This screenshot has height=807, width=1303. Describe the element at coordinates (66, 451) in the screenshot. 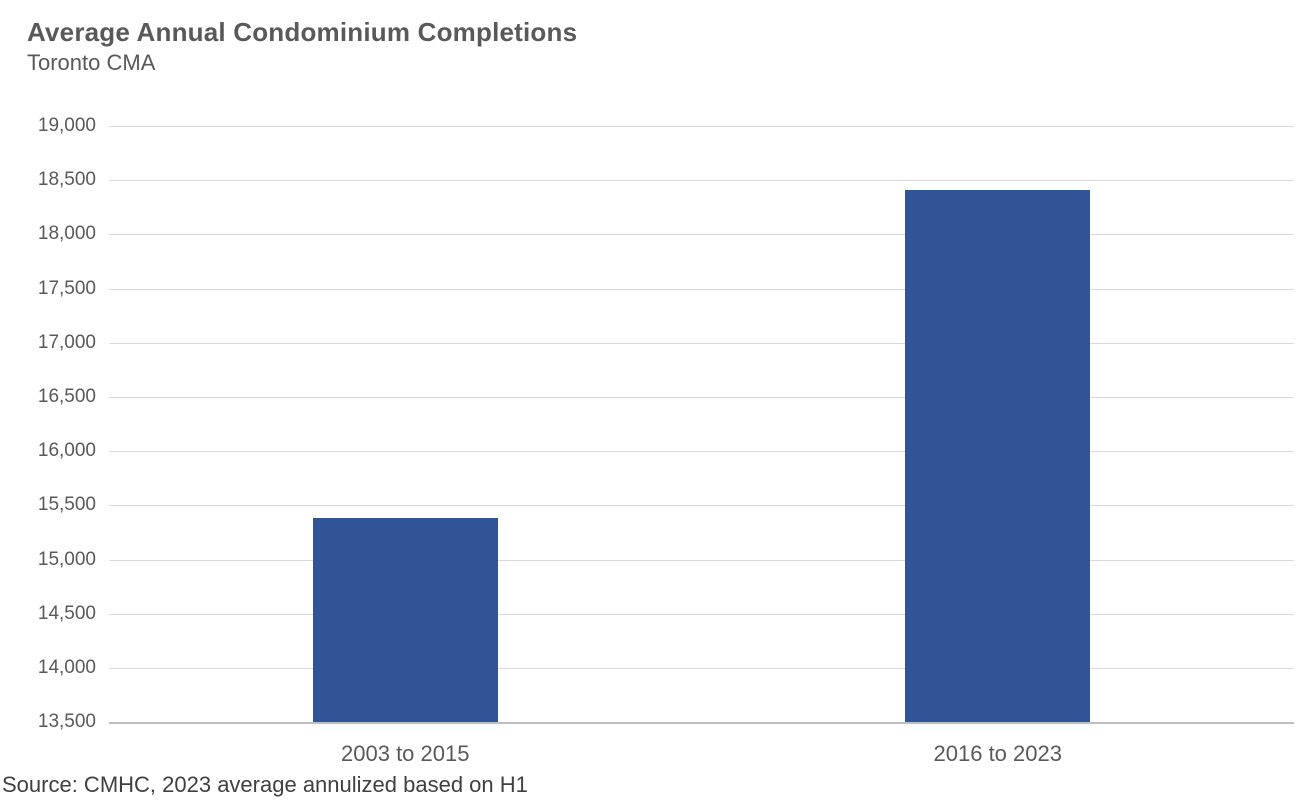

I see `y-axis-tick-label: 16,000` at that location.